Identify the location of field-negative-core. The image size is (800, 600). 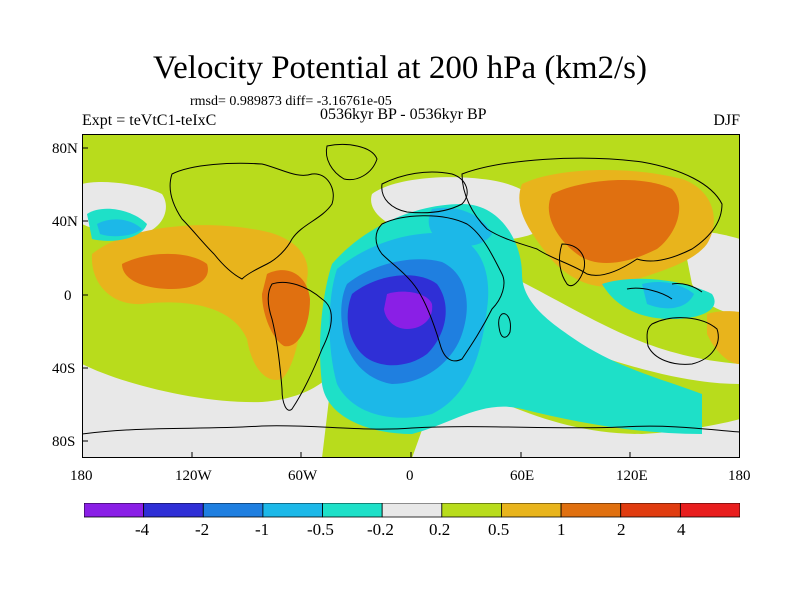
(408, 310).